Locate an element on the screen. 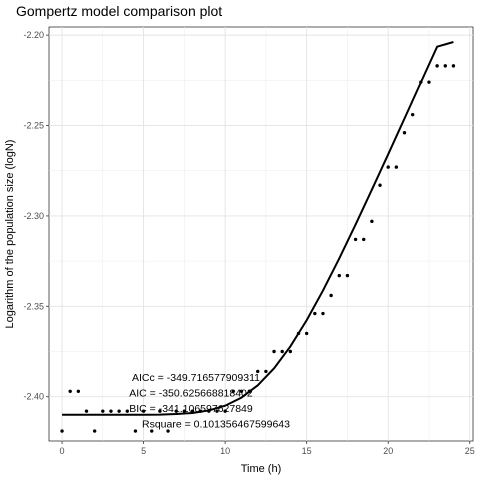  annotation-text: AICc = -349.716577909311 is located at coordinates (196, 378).